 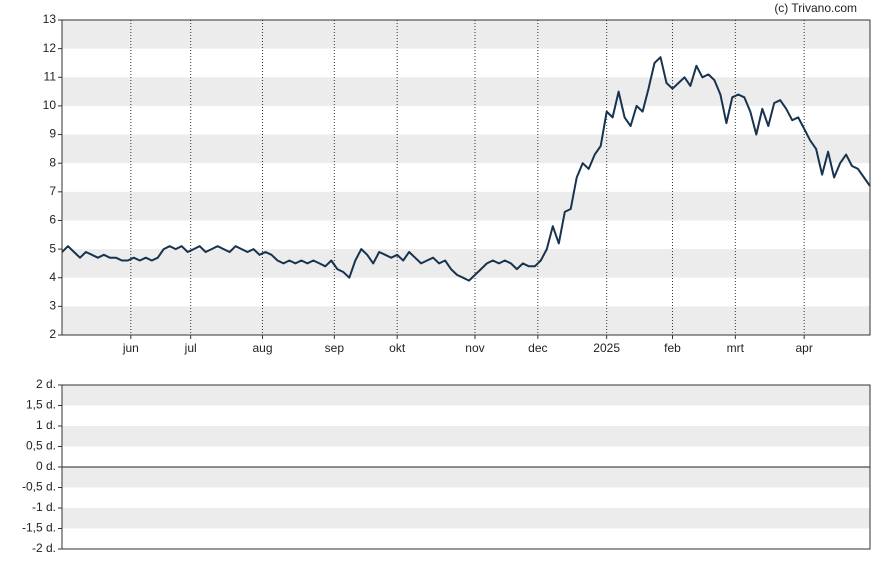 I want to click on x-tick-label: apr, so click(x=803, y=348).